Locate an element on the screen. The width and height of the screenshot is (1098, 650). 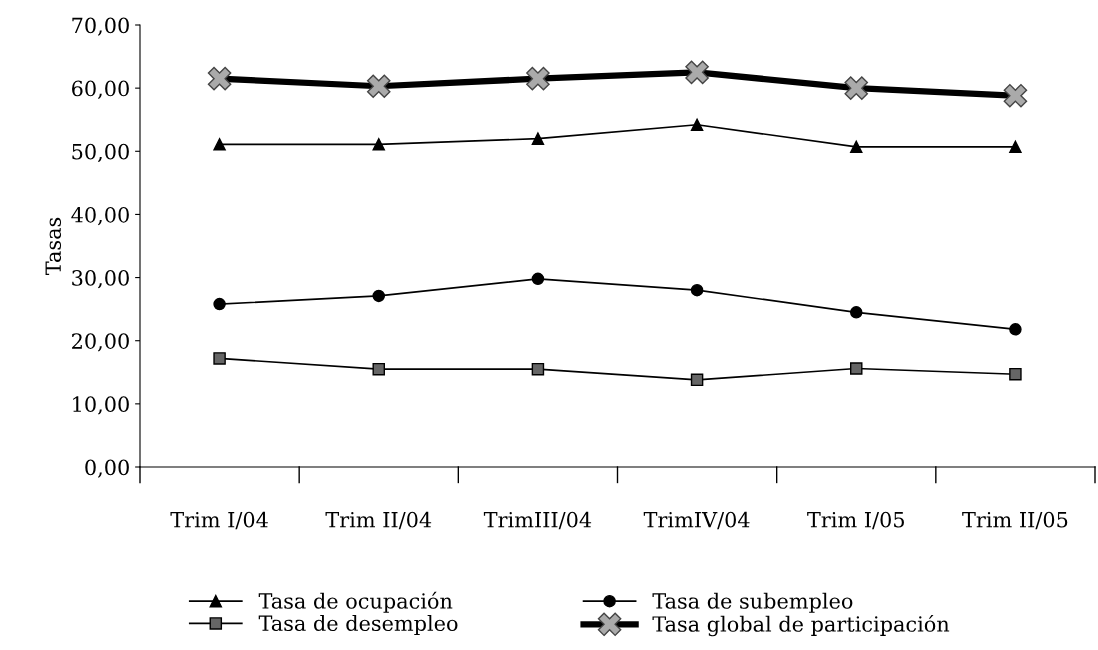
legend-label: Tasa global de participación is located at coordinates (801, 625).